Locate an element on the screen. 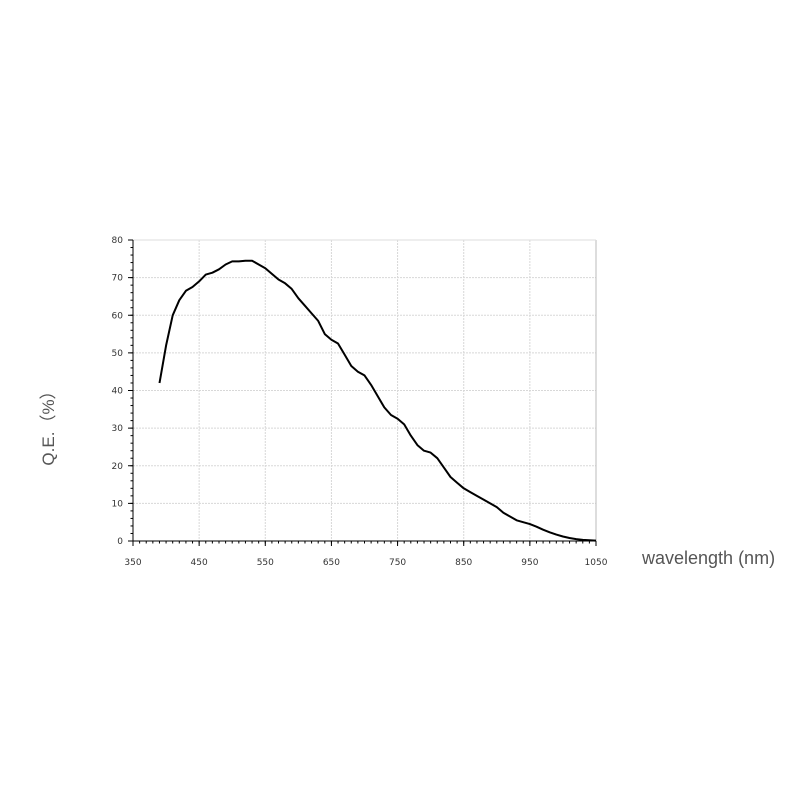  y-tick-labels: 0 10 20 30 40 50 60 70 80 is located at coordinates (118, 391).